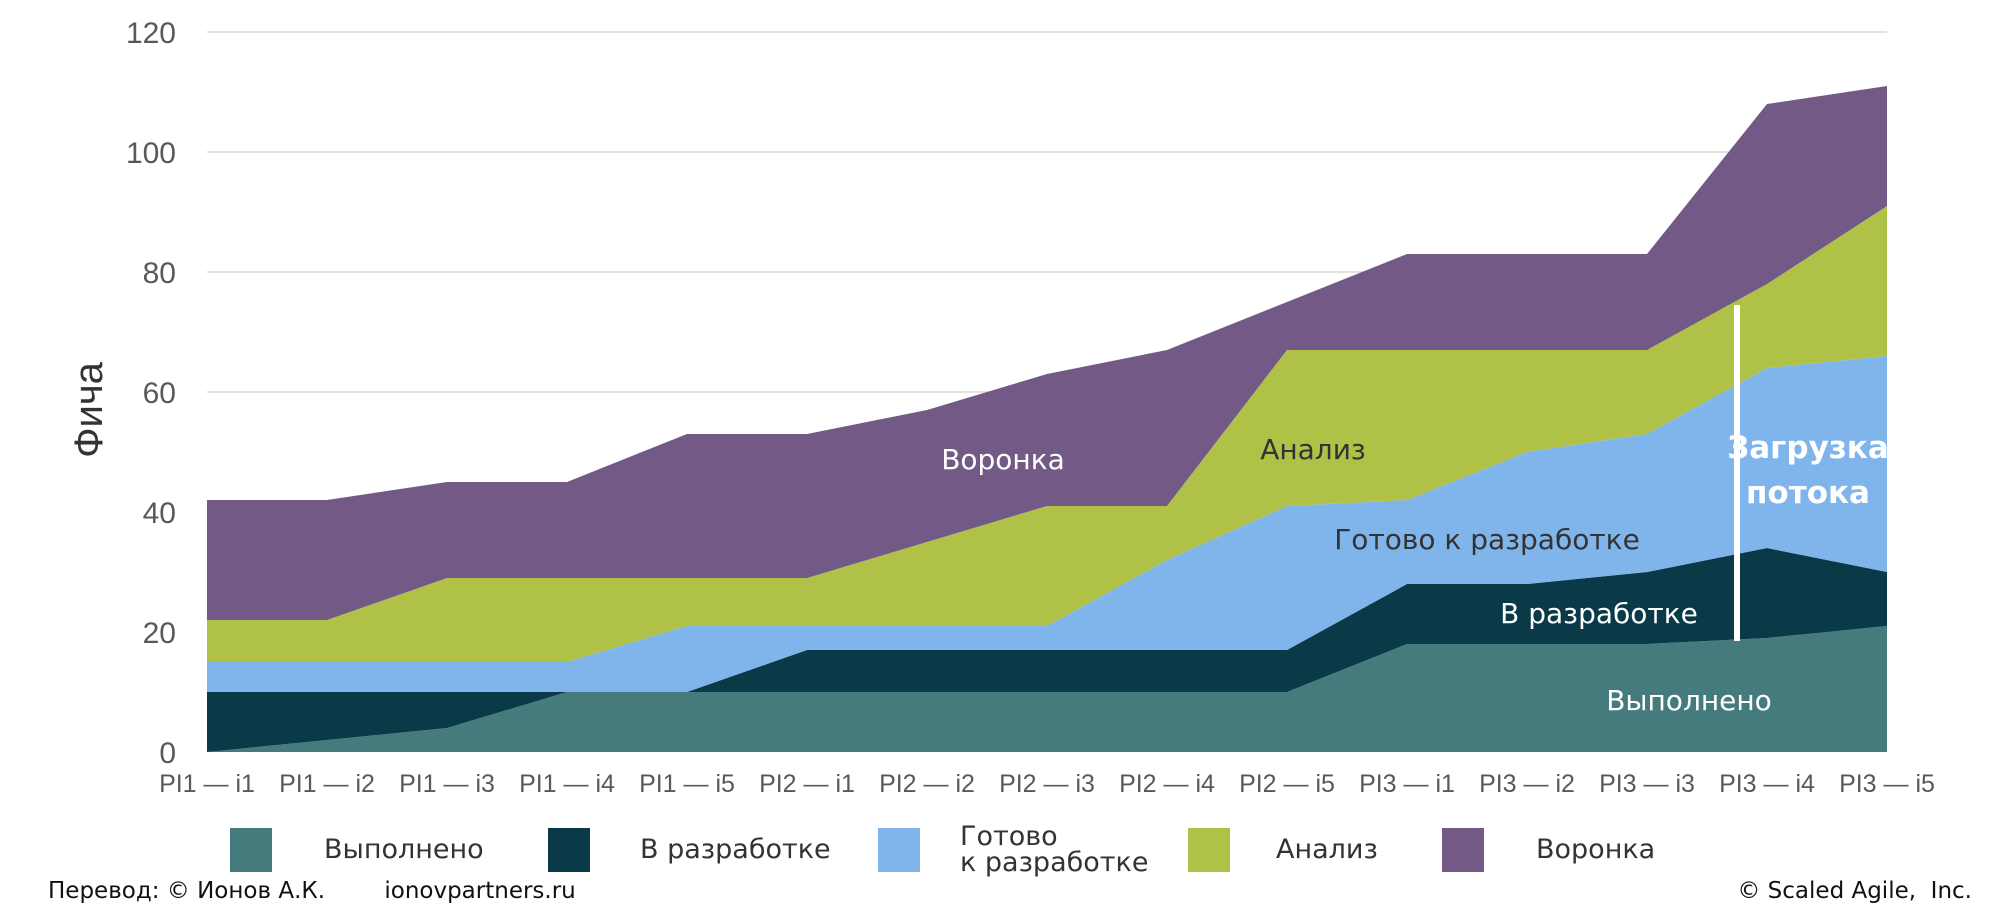 The image size is (2000, 917). Describe the element at coordinates (159, 393) in the screenshot. I see `y-tick-label: 60` at that location.